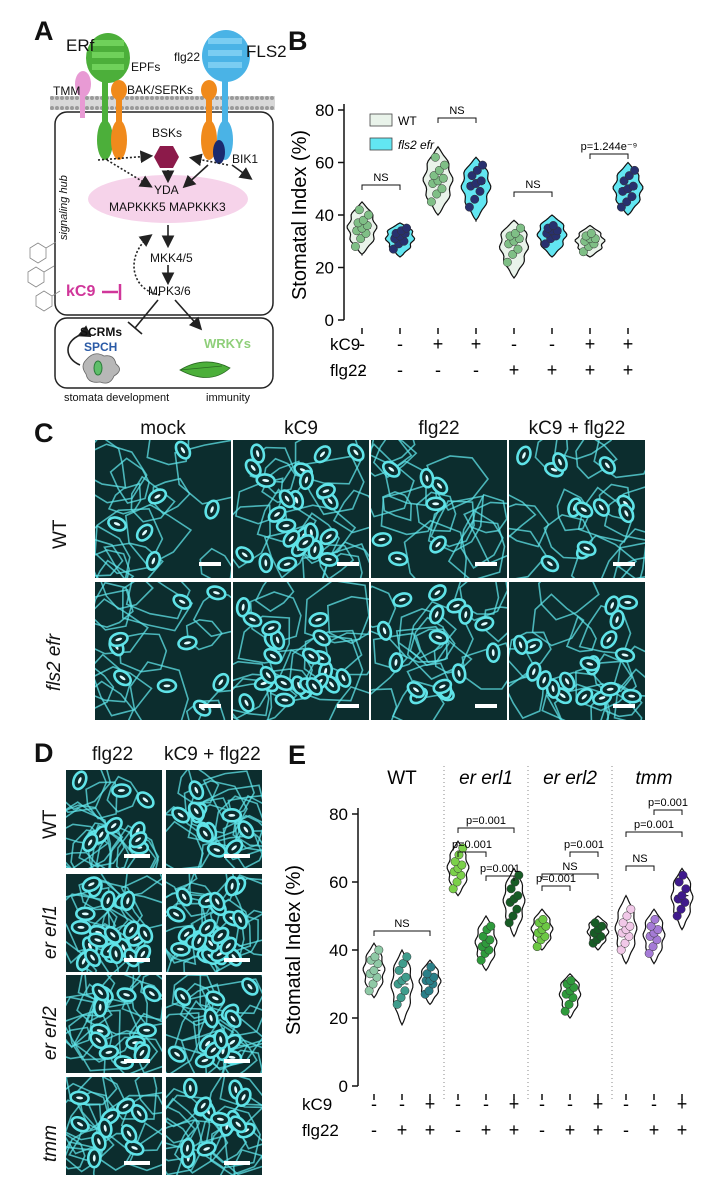 Image resolution: width=727 pixels, height=1200 pixels. Describe the element at coordinates (320, 1130) in the screenshot. I see `condition-row-label: flg22` at that location.